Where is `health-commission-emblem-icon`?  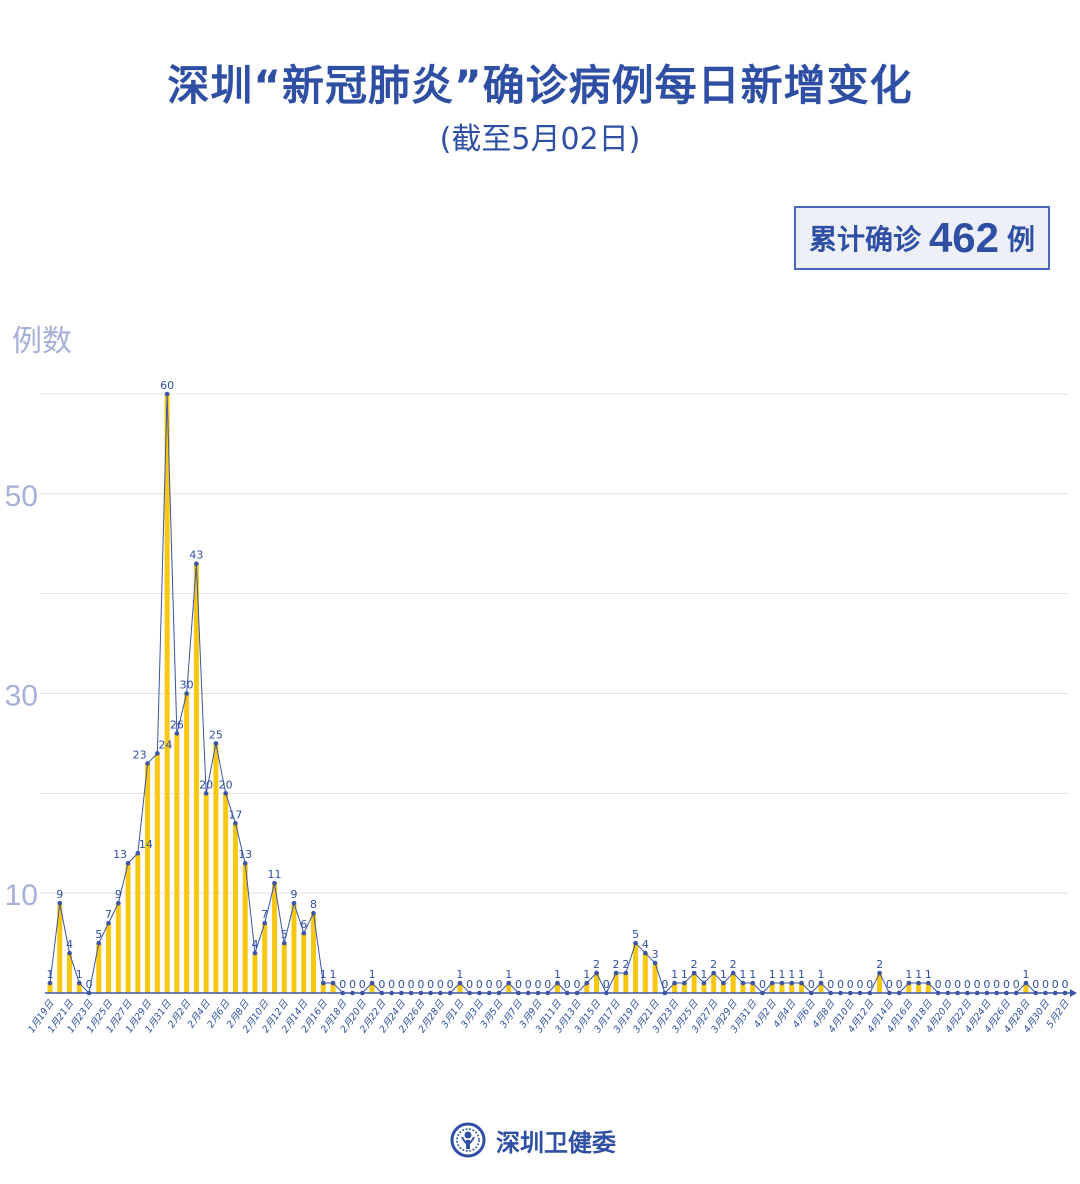
health-commission-emblem-icon is located at coordinates (468, 1140).